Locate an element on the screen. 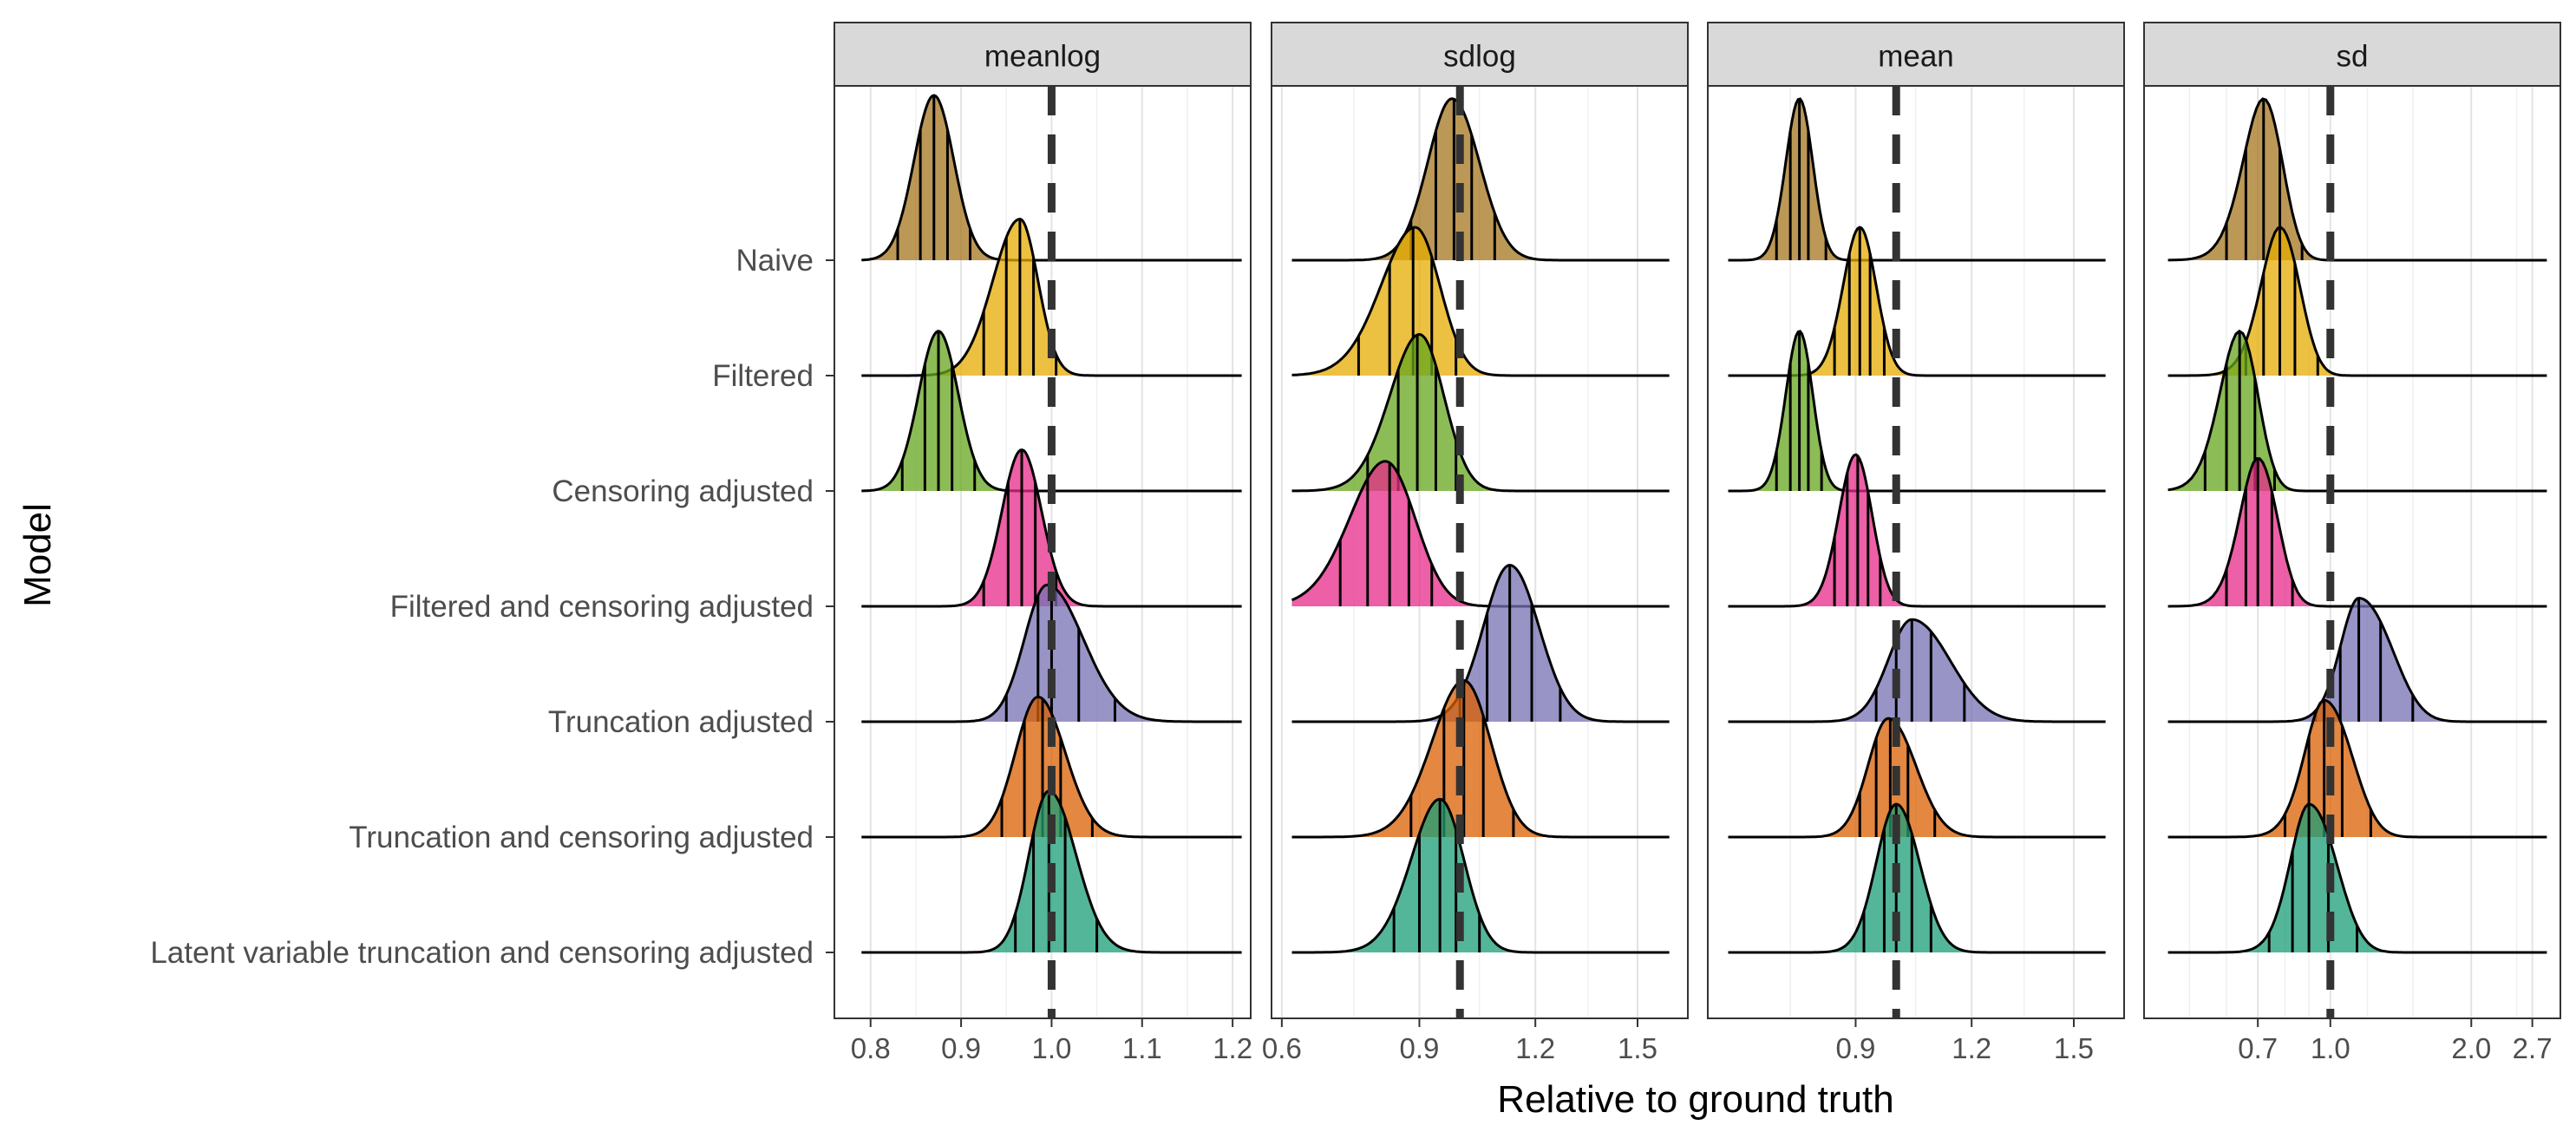  y-tick-label: Truncation and censoring adjusted is located at coordinates (581, 837).